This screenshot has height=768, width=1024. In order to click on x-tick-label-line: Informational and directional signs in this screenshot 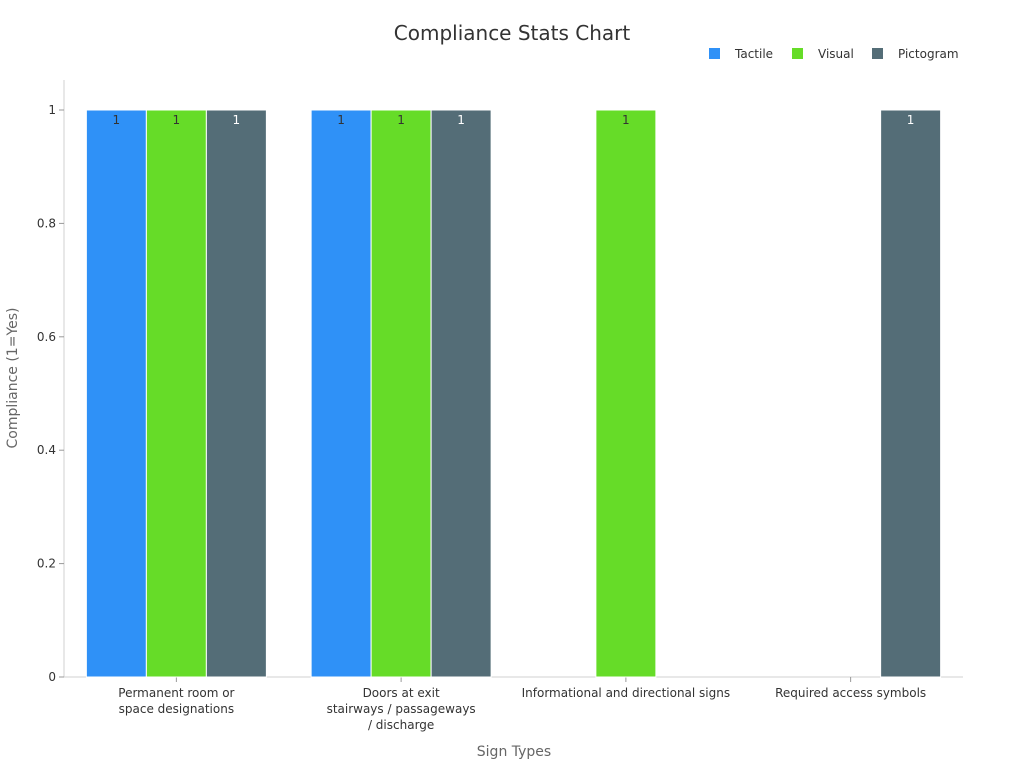, I will do `click(626, 693)`.